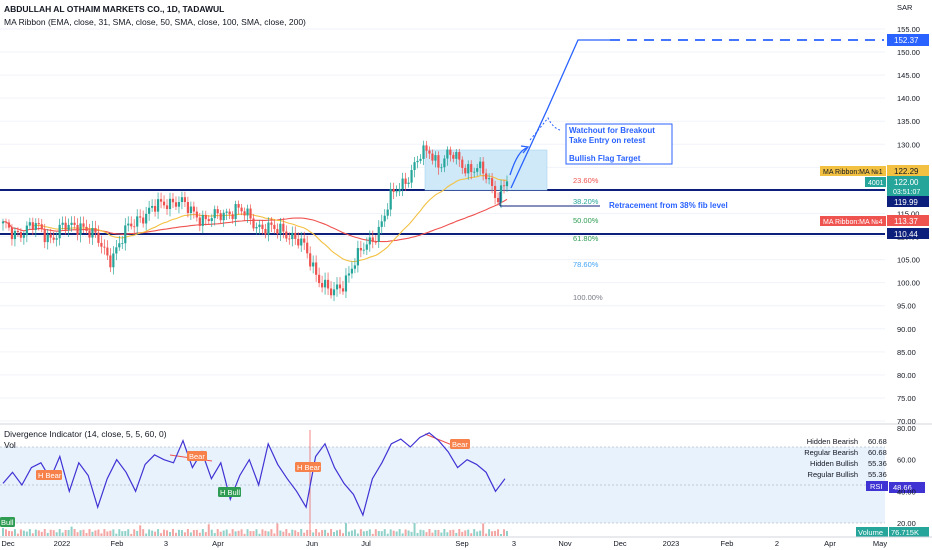  Describe the element at coordinates (906, 476) in the screenshot. I see `oscillator-axis: 80.00 60.00 40.00 20.00` at that location.